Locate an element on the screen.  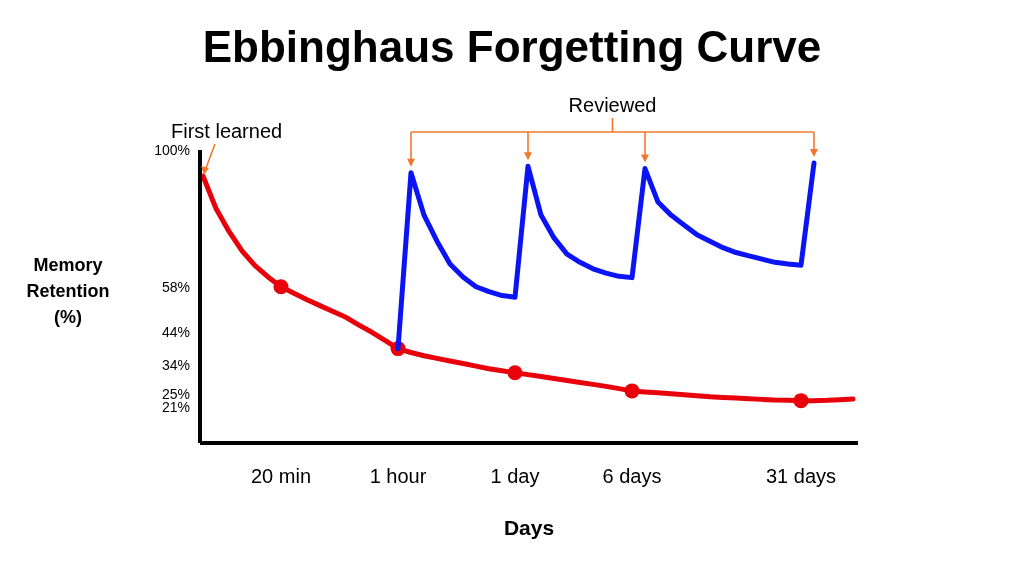
text: First learned is located at coordinates (227, 131).